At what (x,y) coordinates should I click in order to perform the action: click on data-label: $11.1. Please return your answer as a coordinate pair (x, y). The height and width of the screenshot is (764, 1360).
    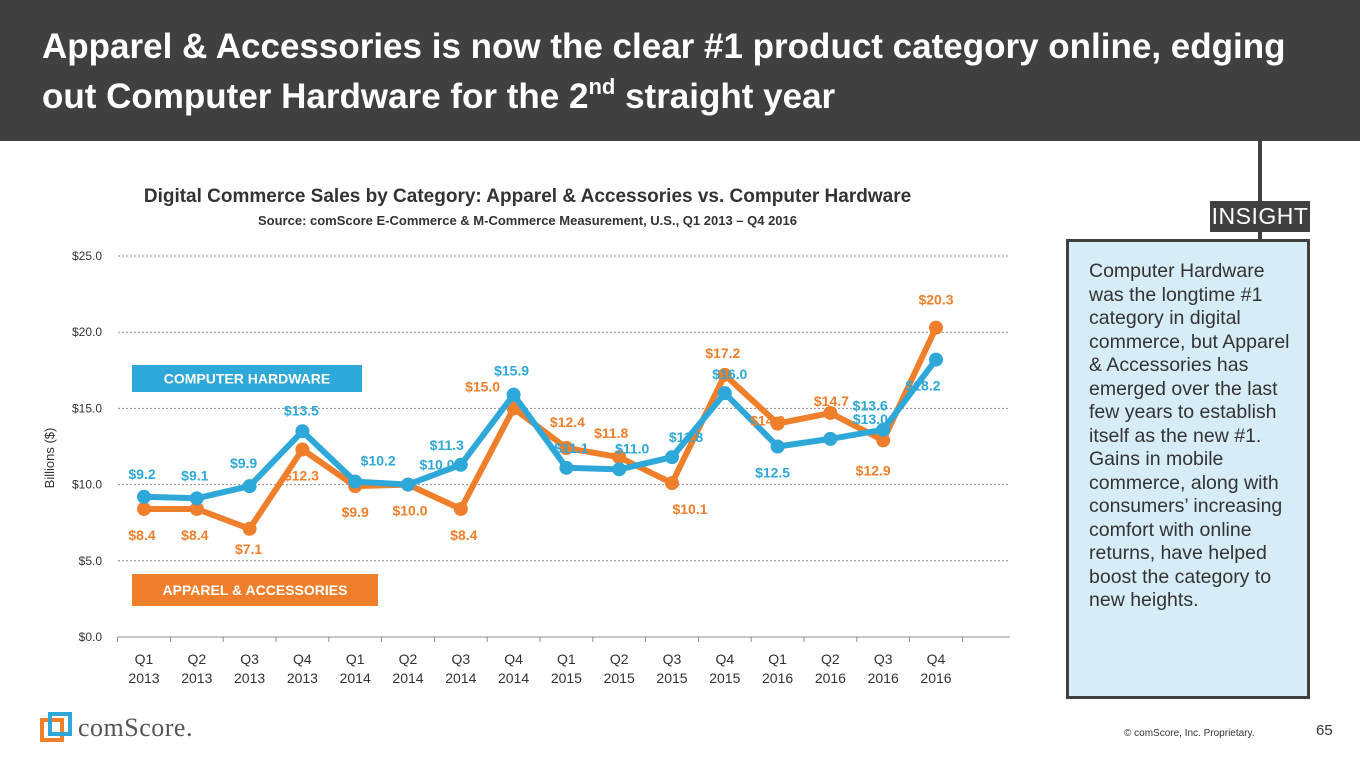
    Looking at the image, I should click on (571, 448).